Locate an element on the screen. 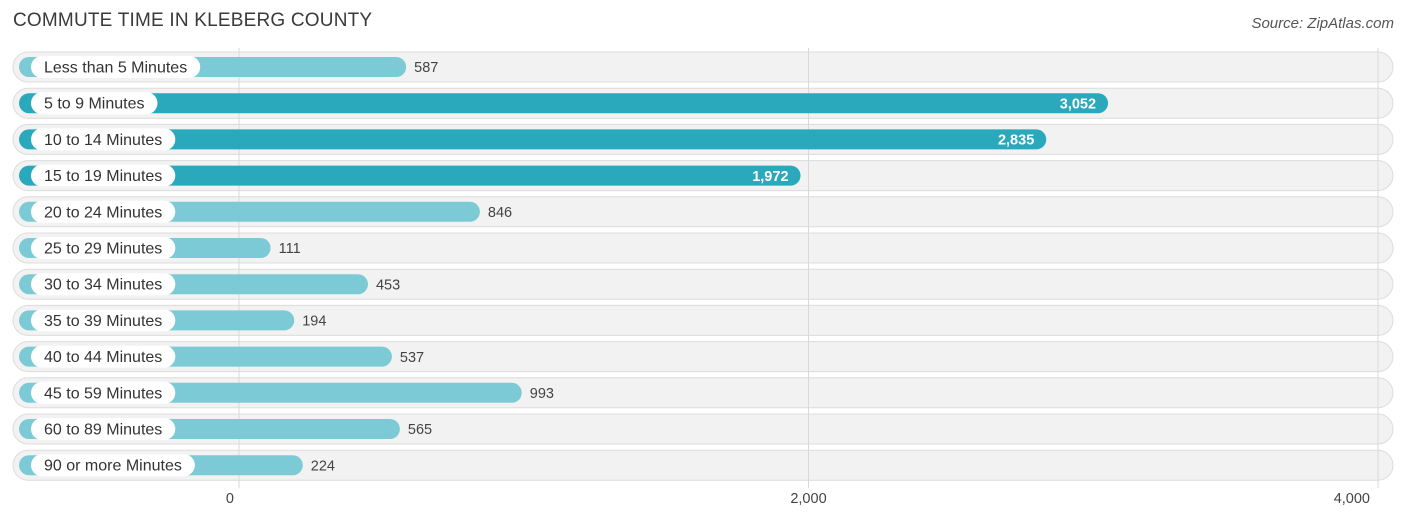 Image resolution: width=1406 pixels, height=522 pixels. value-label: 194 is located at coordinates (314, 322).